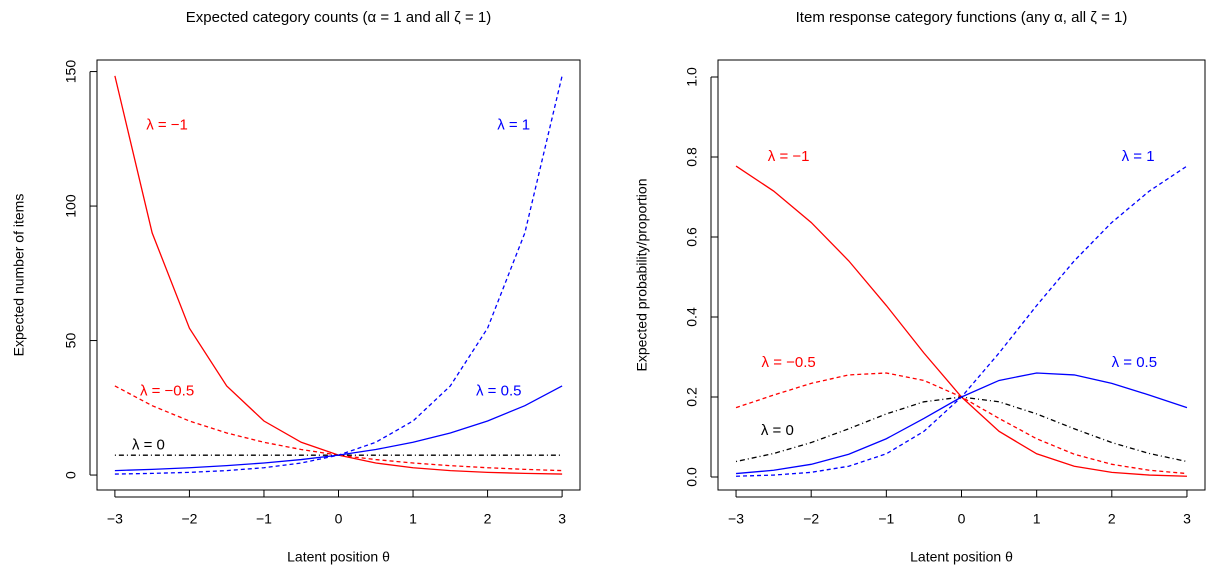 The height and width of the screenshot is (575, 1206). I want to click on y-tick-label: 100, so click(71, 206).